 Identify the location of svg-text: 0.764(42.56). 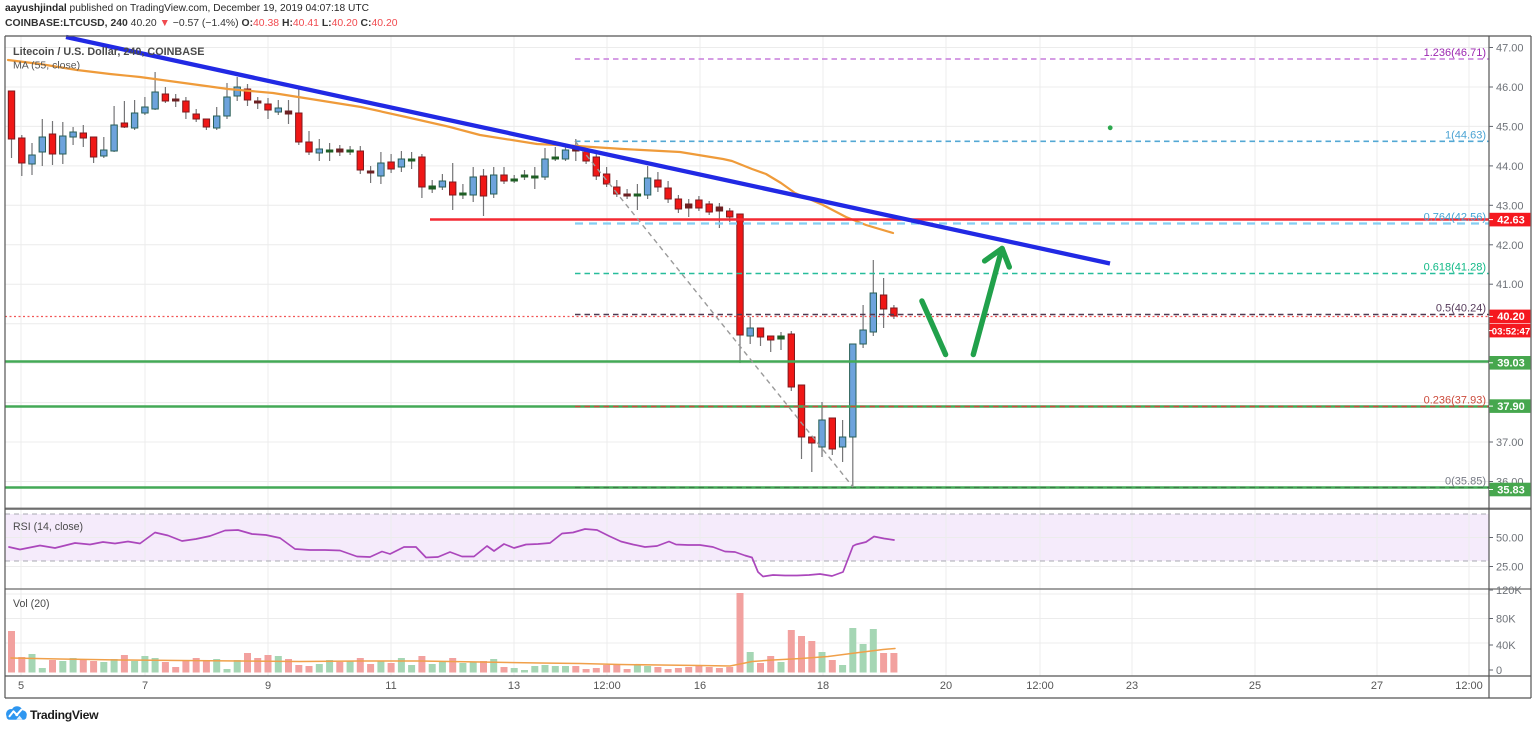
(1455, 218).